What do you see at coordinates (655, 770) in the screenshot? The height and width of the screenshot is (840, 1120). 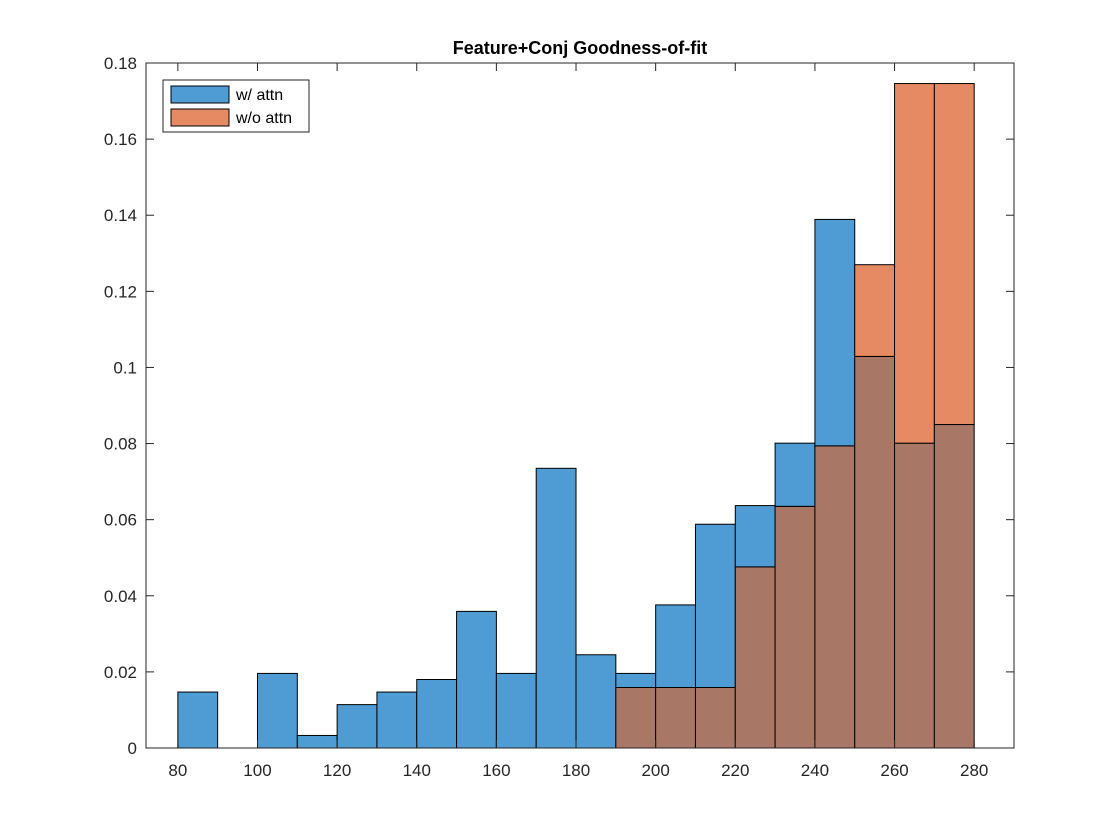 I see `x-tick-label: 200` at bounding box center [655, 770].